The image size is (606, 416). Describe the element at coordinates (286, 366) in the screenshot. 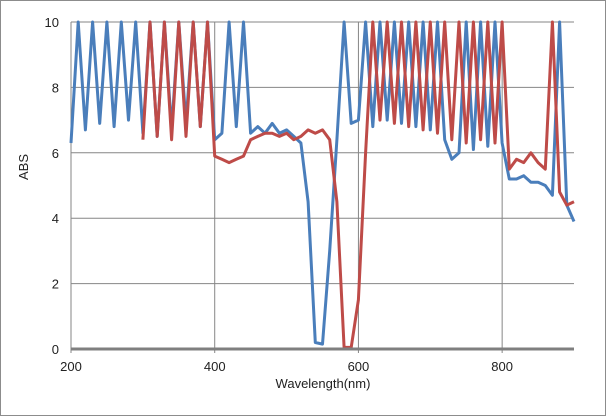

I see `x-tick-labels: 200 400 600 800` at that location.